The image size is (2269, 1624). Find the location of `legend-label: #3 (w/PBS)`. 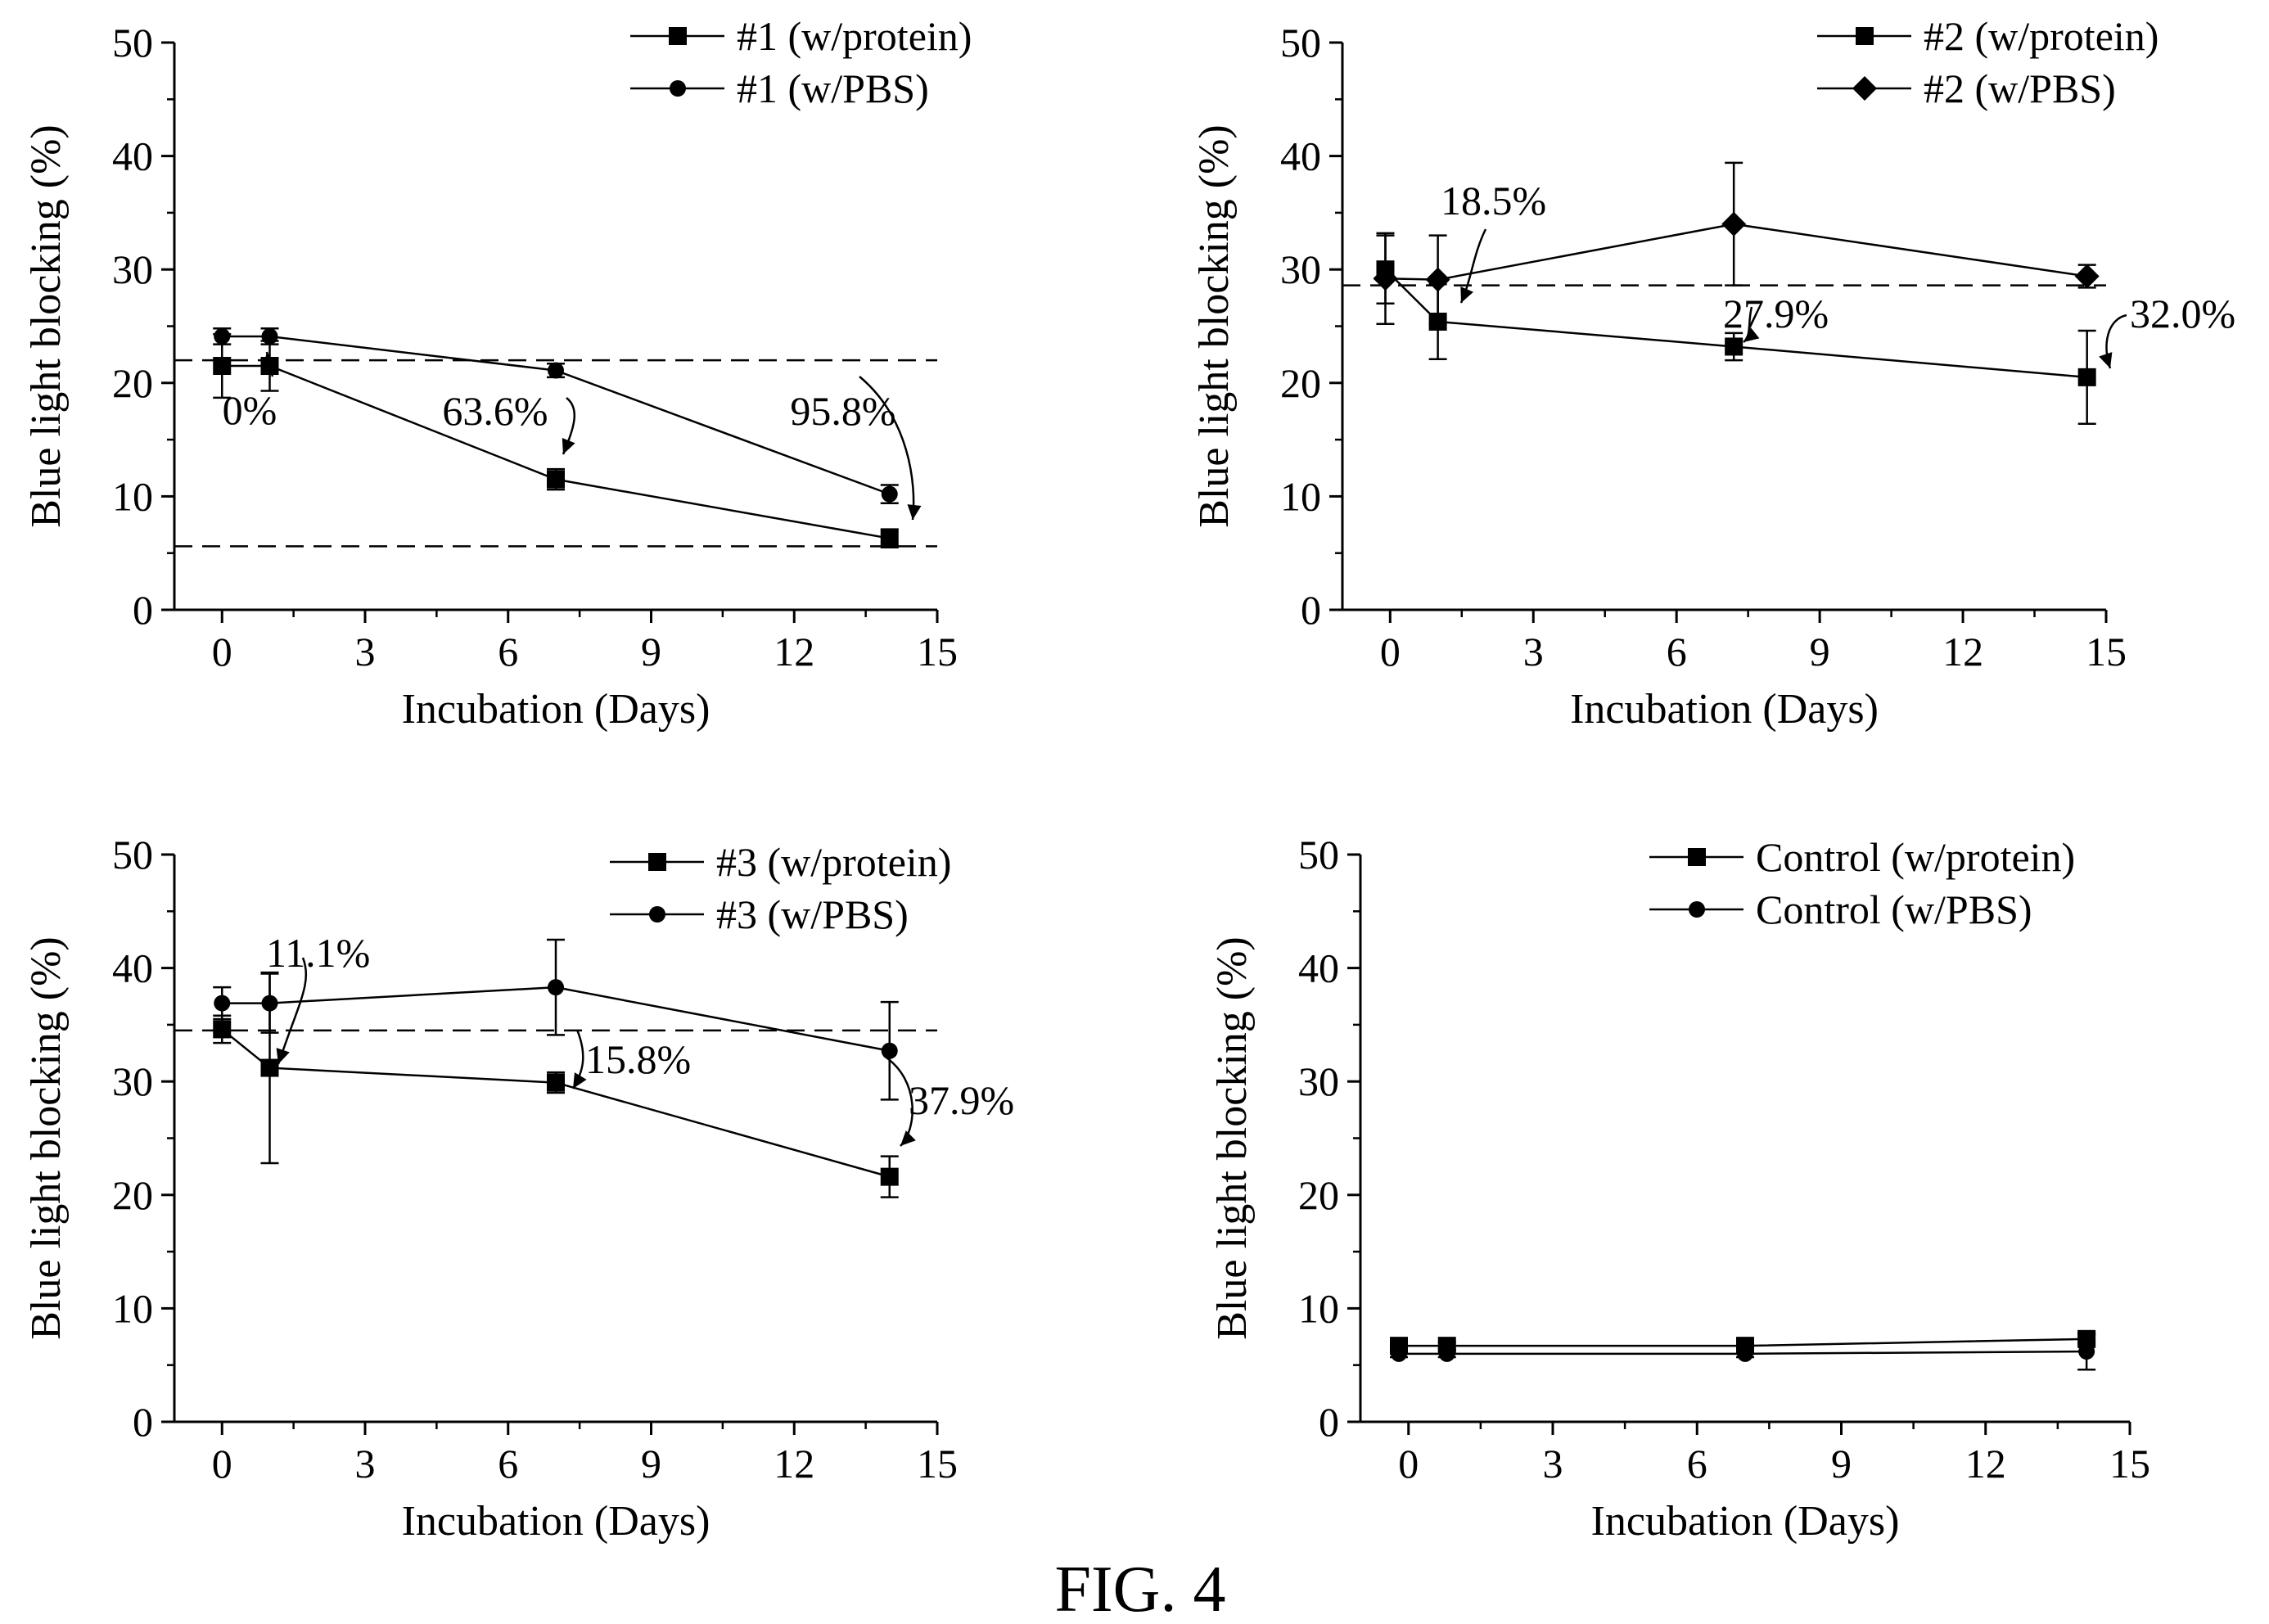

legend-label: #3 (w/PBS) is located at coordinates (812, 914).